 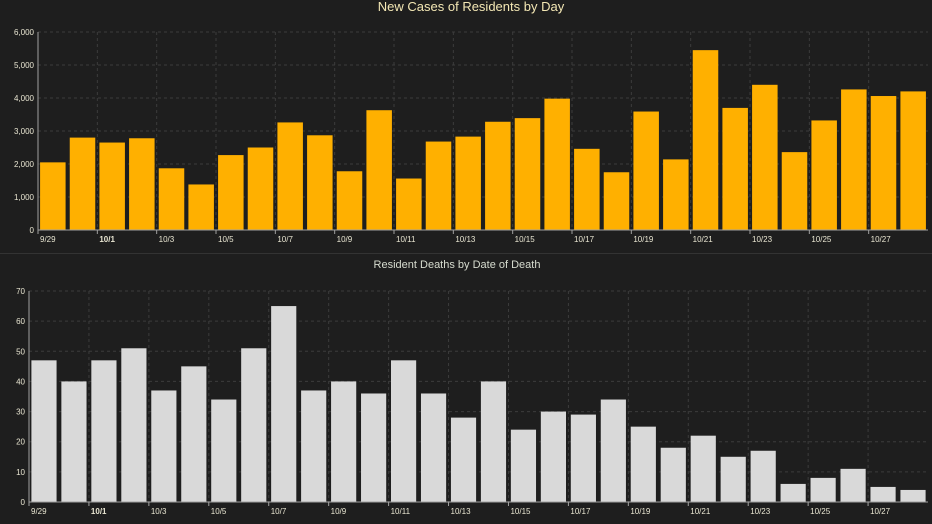 What do you see at coordinates (762, 239) in the screenshot?
I see `cases-x-tick-label: 10/23` at bounding box center [762, 239].